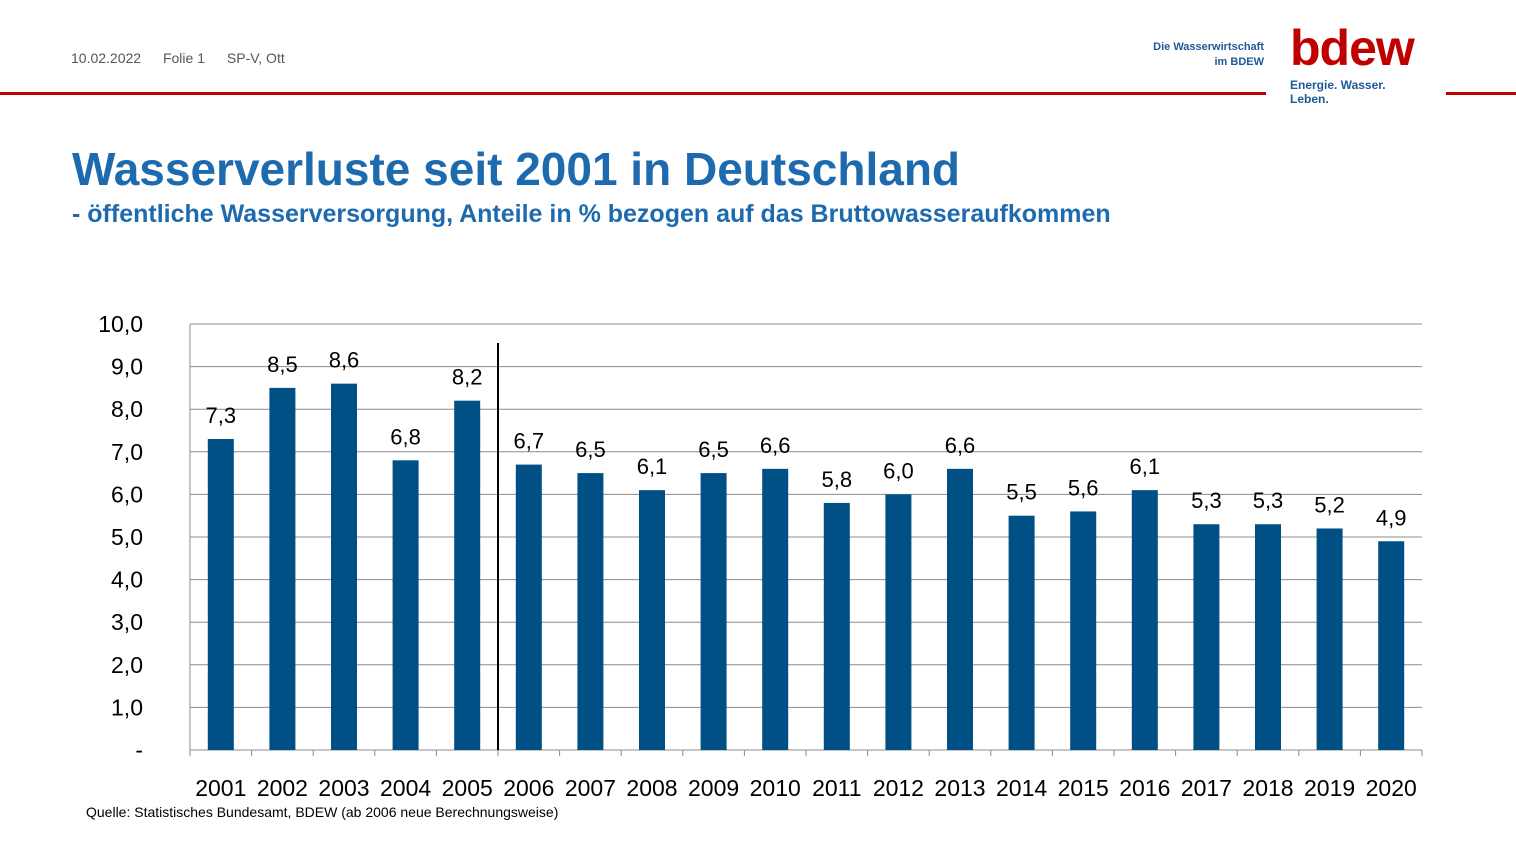 The image size is (1516, 853). I want to click on x-tick-label: 2004, so click(405, 788).